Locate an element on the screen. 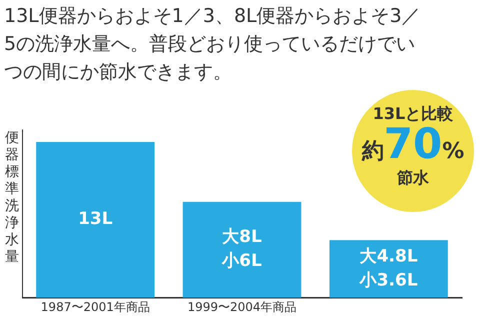  data-label: 大8L 小6L is located at coordinates (241, 249).